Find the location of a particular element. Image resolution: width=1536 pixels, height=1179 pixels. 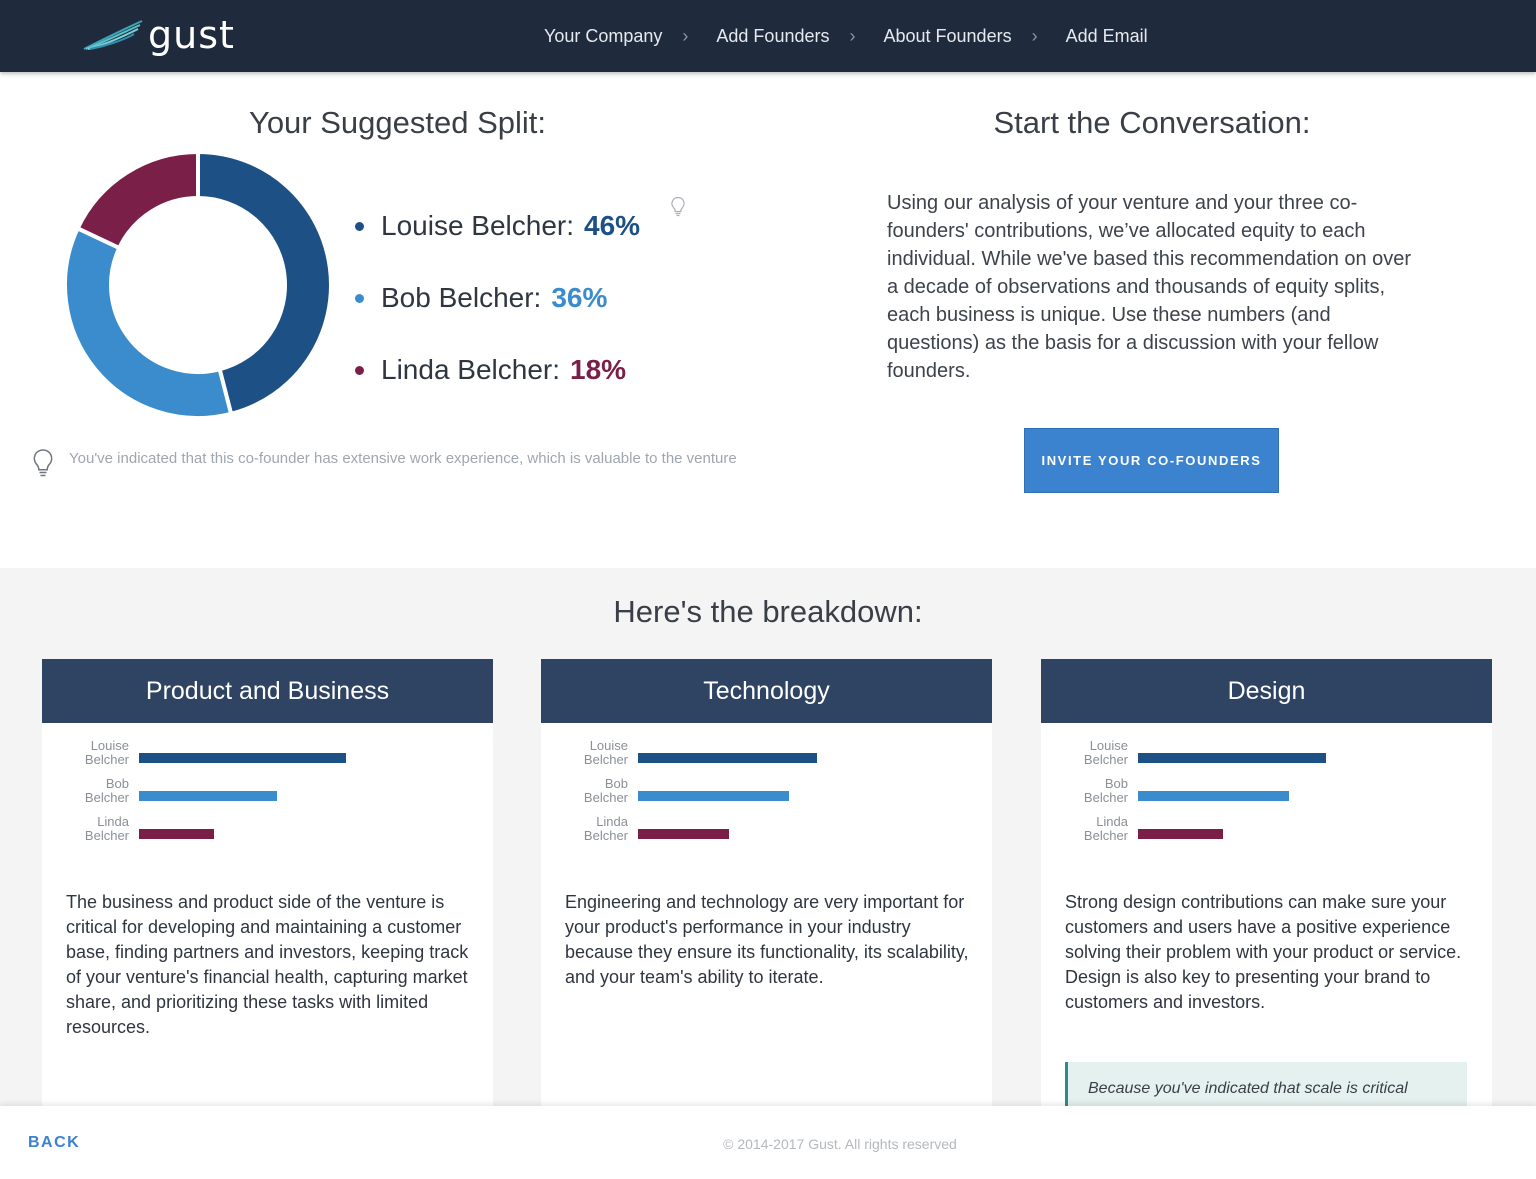

founder-percent: 18% is located at coordinates (598, 369).